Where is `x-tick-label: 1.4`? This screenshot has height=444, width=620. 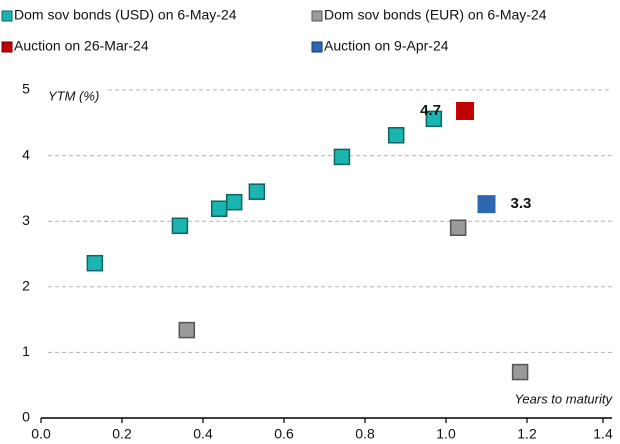 x-tick-label: 1.4 is located at coordinates (603, 434).